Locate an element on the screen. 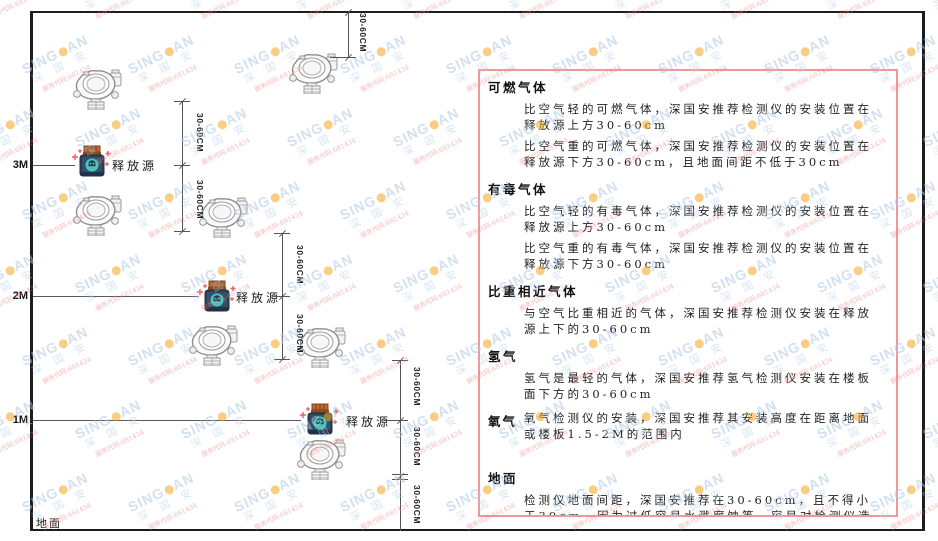 The width and height of the screenshot is (938, 541). section-paragraph: 与空气比重相近的气体，深国安推荐检测仪安装在释放源上下的30-60cm is located at coordinates (698, 321).